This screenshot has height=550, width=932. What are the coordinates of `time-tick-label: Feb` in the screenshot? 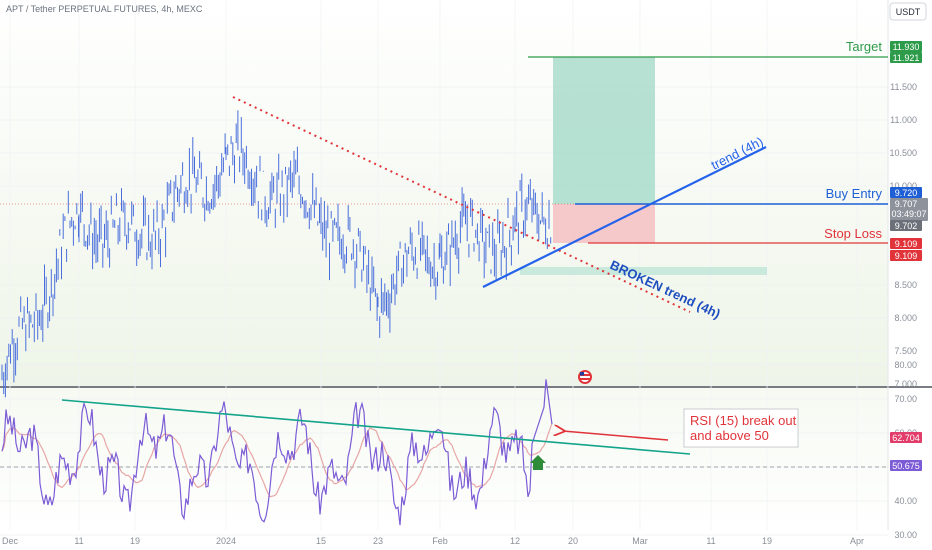 It's located at (440, 541).